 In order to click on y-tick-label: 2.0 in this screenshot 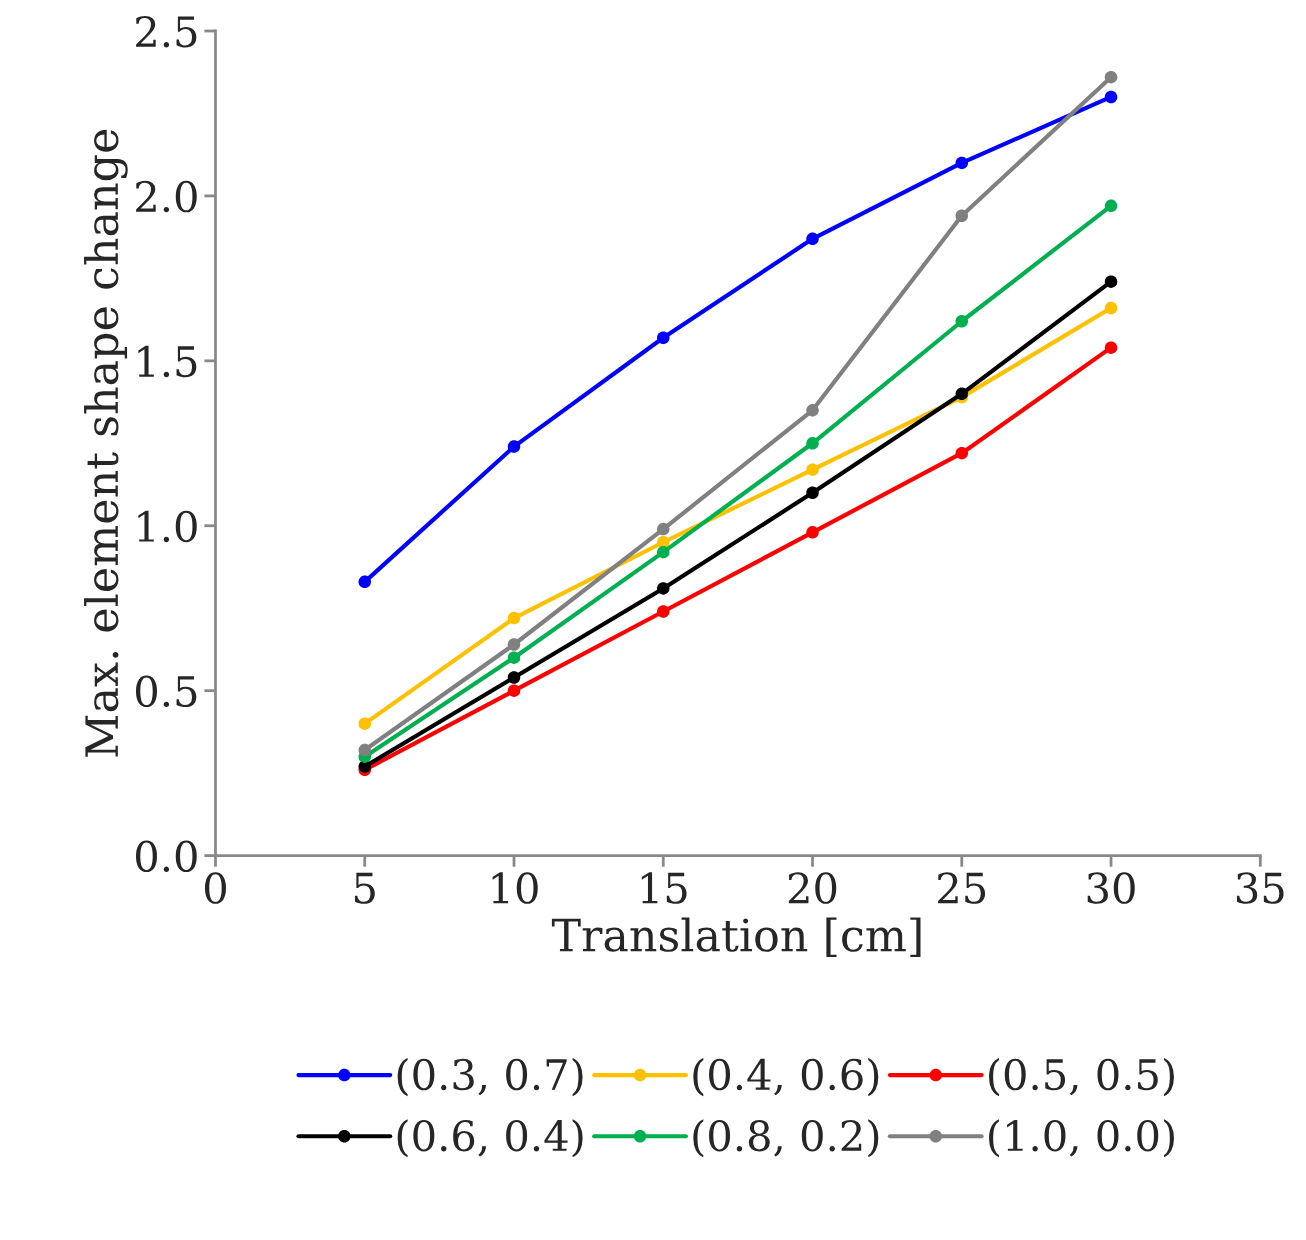, I will do `click(166, 196)`.